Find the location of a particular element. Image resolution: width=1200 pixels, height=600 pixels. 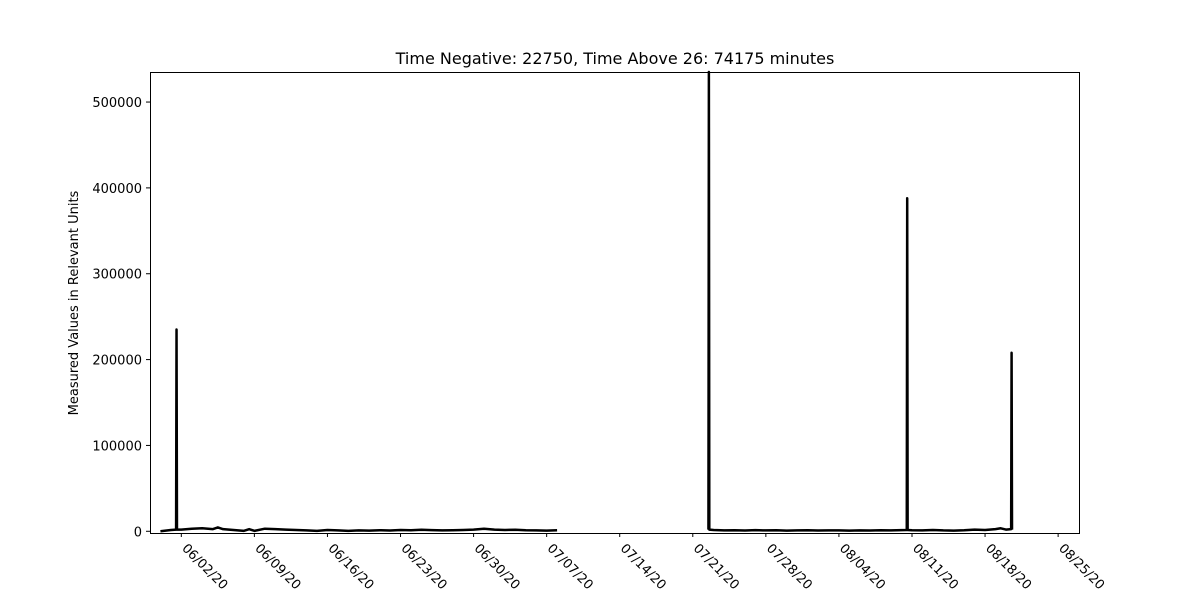

y-tick-label: 500000 is located at coordinates (117, 103).